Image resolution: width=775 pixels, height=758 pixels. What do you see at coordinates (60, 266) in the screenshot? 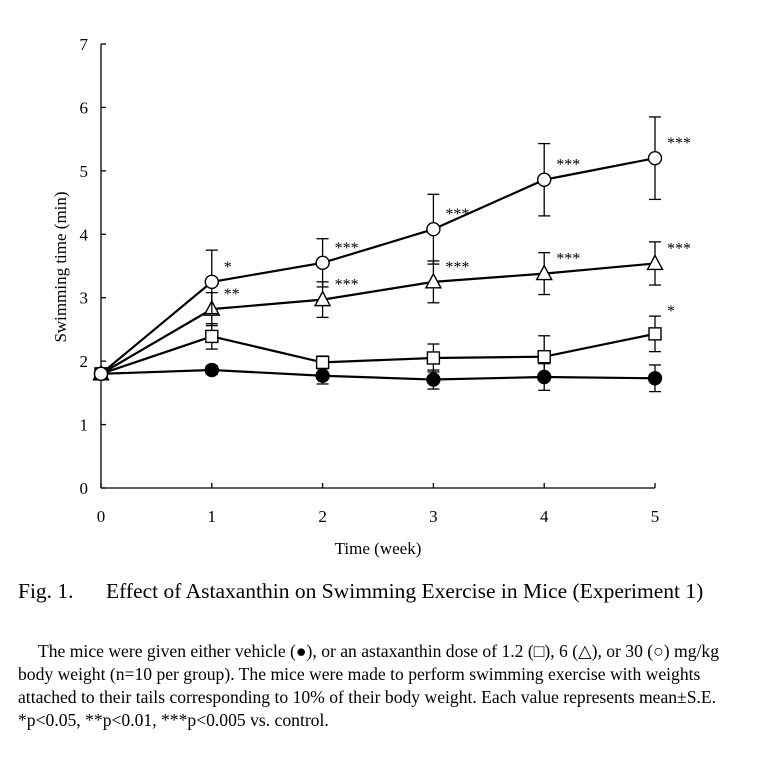
I see `y-axis-label: Swimming time (min)` at bounding box center [60, 266].